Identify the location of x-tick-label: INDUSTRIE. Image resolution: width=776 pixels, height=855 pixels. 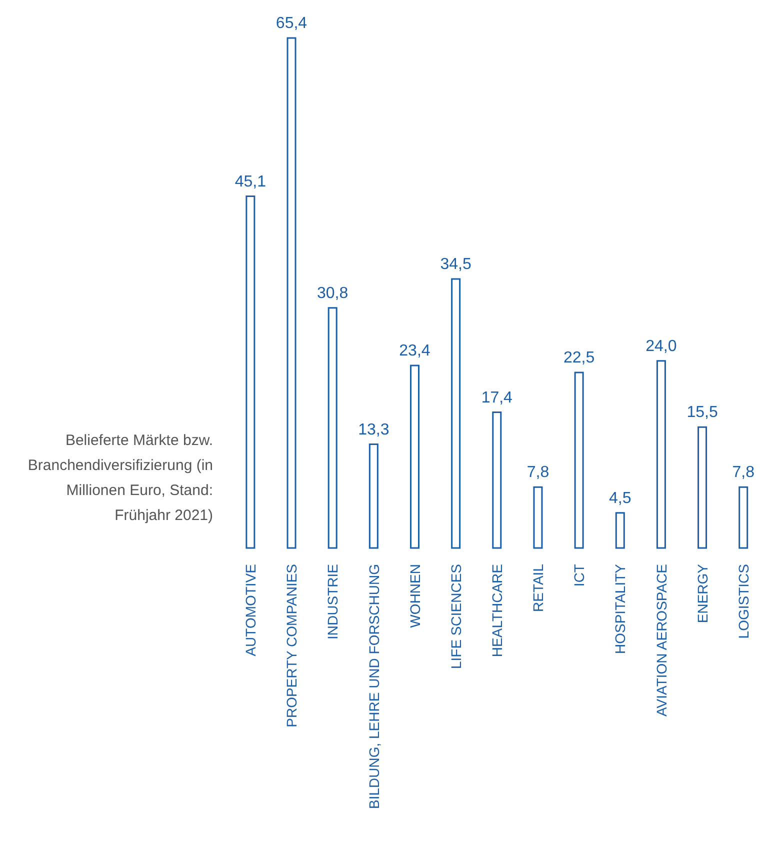
(332, 602).